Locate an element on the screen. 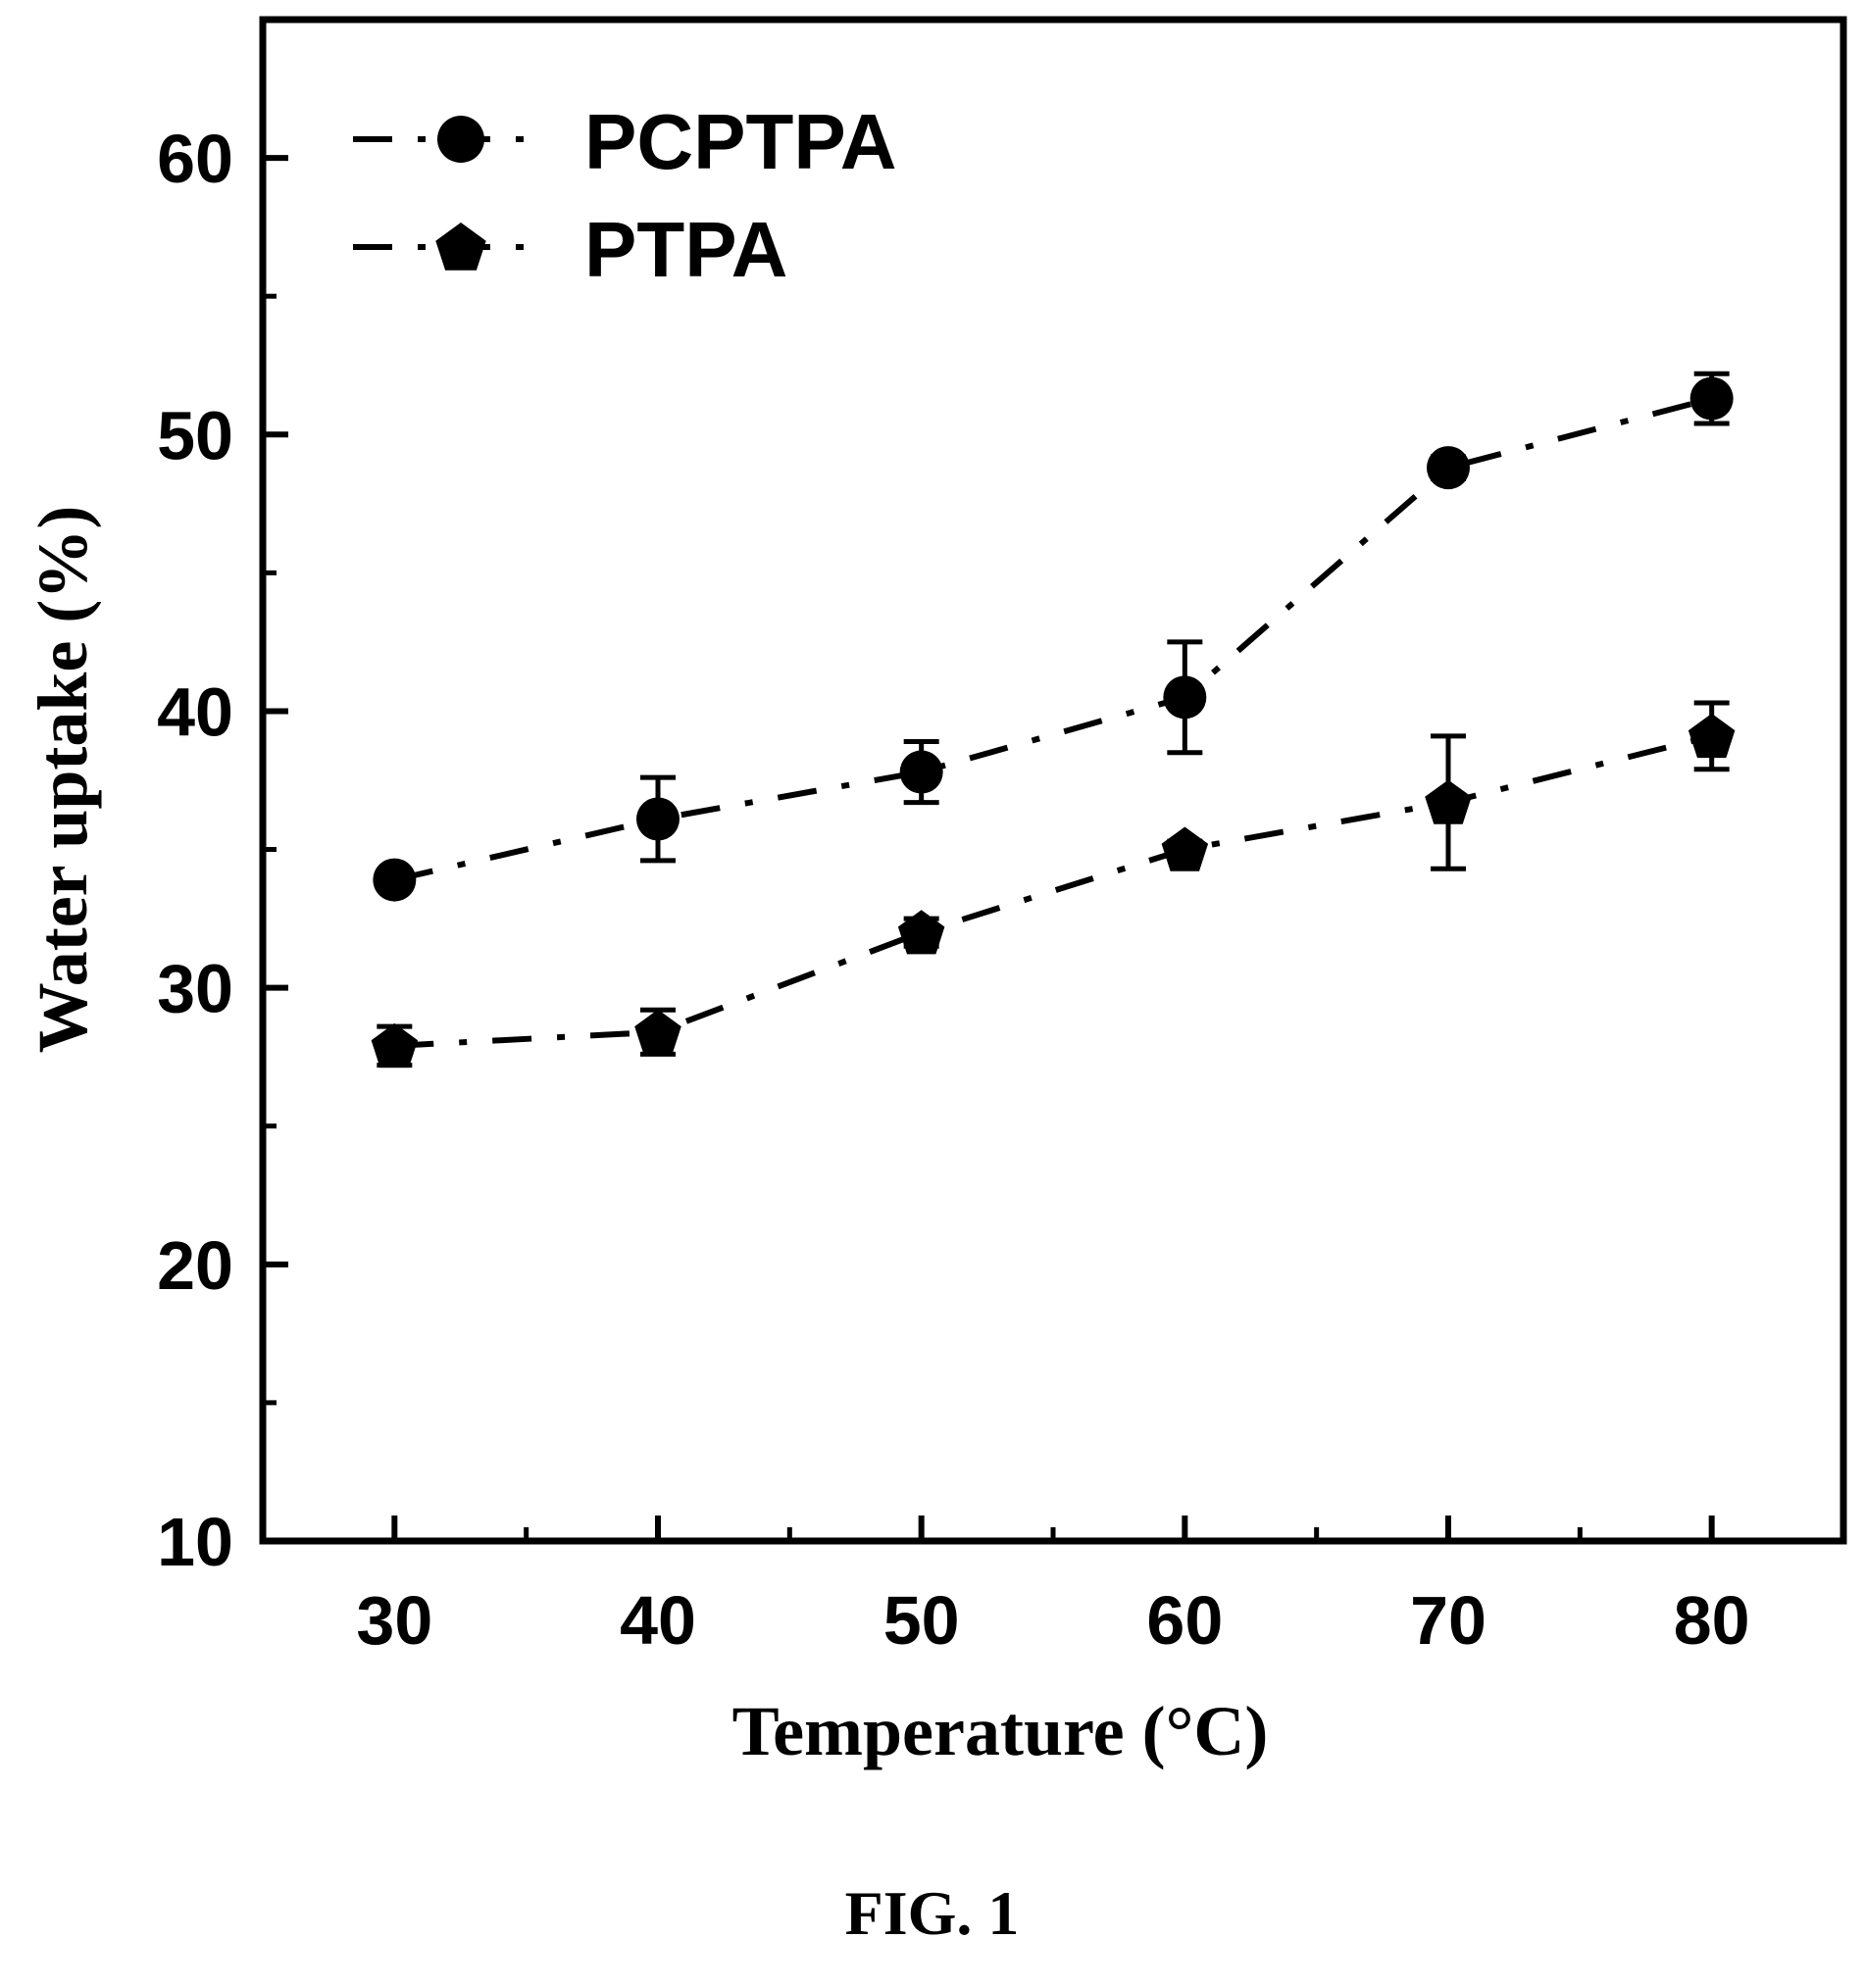 This screenshot has width=1864, height=1988. x-tick-labels: 30 40 50 60 70 80 is located at coordinates (1052, 1620).